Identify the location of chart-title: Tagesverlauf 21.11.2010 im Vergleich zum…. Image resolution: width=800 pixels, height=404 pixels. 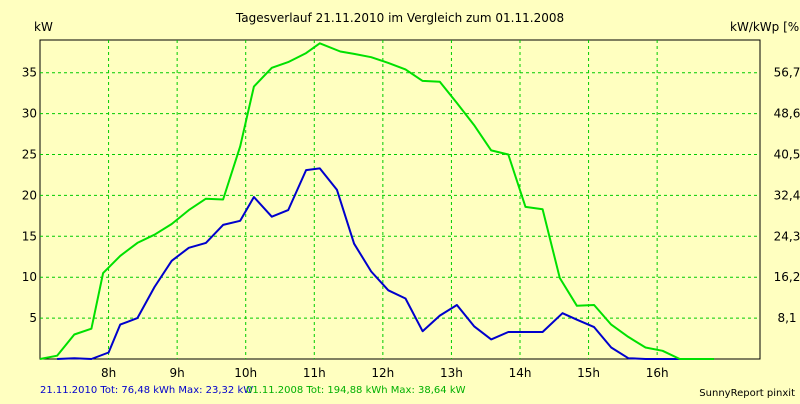
(399, 18).